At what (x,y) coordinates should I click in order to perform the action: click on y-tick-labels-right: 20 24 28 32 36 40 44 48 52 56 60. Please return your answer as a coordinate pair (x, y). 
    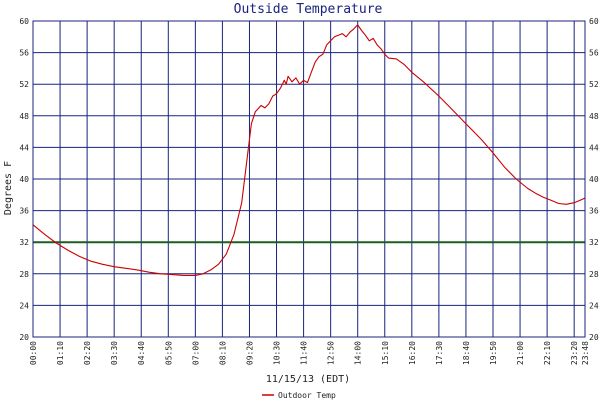
    Looking at the image, I should click on (594, 179).